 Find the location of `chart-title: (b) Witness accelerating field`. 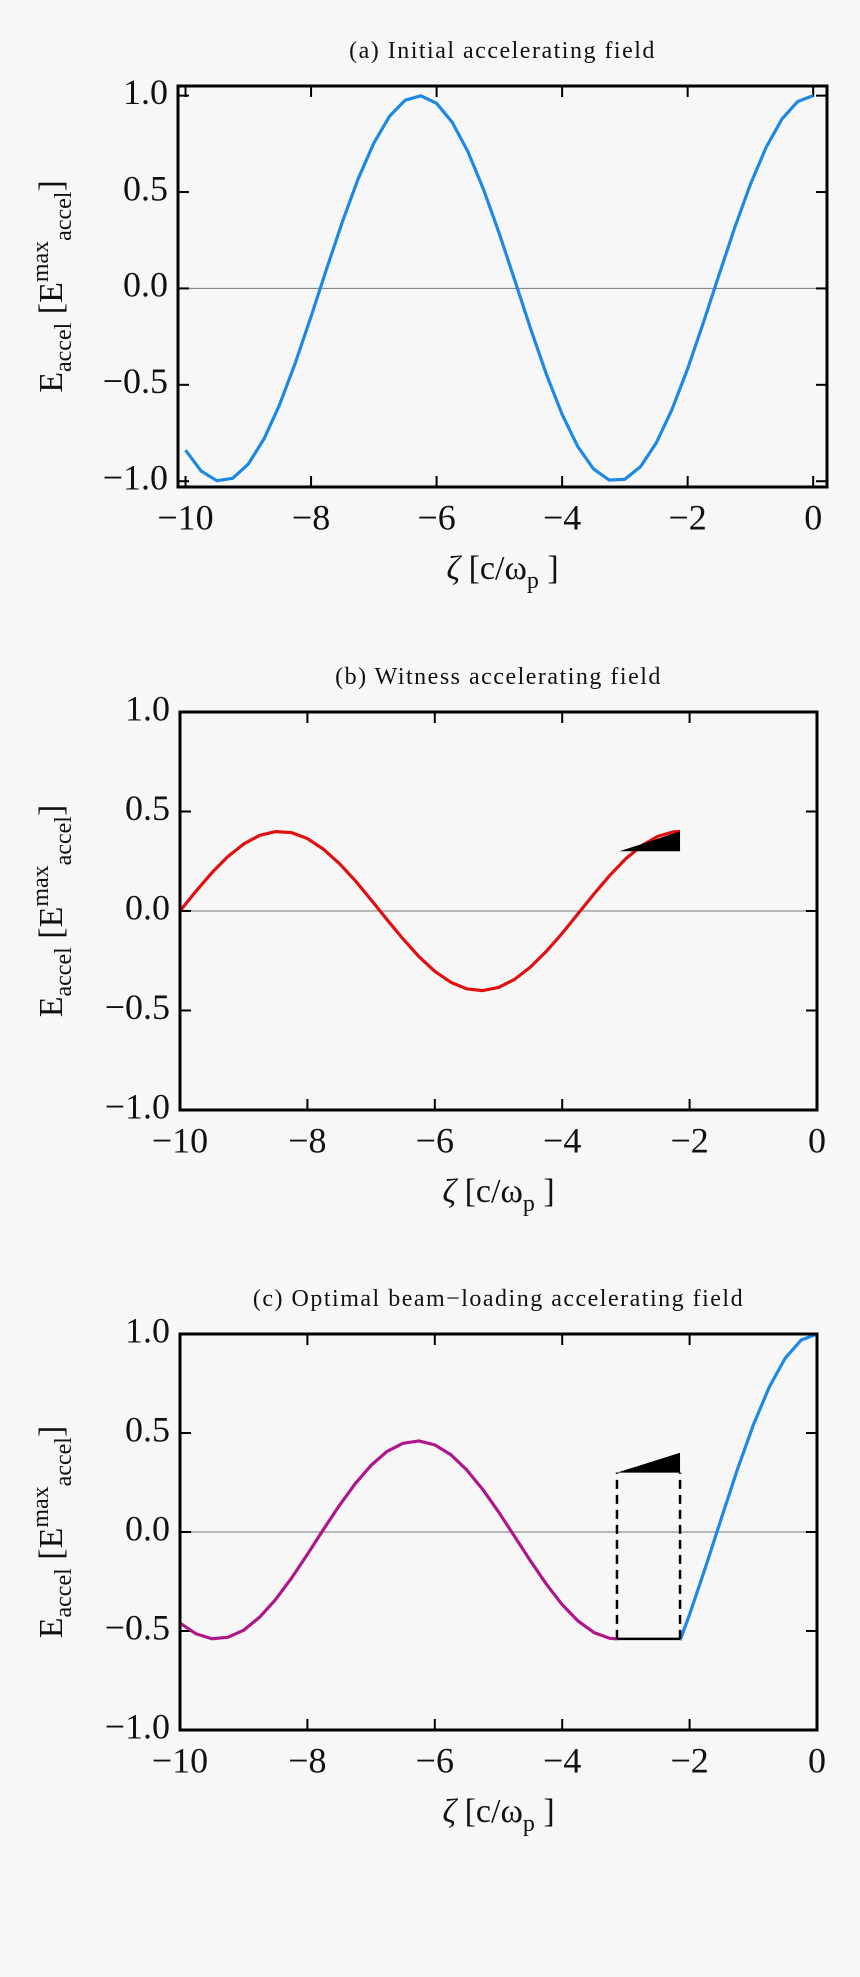

chart-title: (b) Witness accelerating field is located at coordinates (498, 677).